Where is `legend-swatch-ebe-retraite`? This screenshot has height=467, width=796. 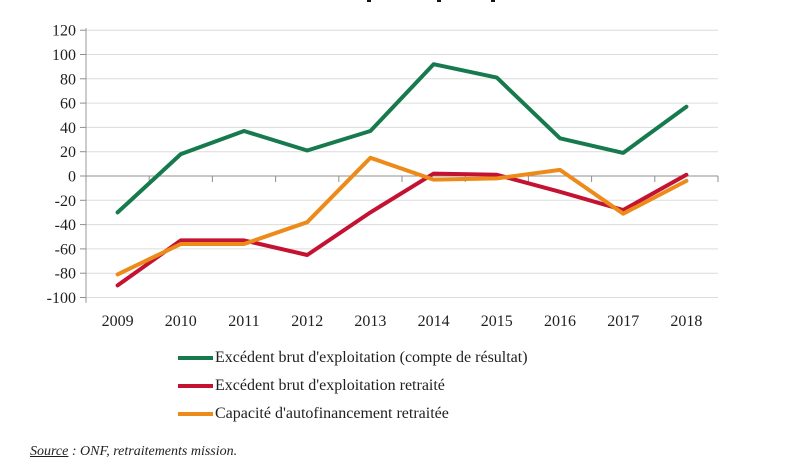 legend-swatch-ebe-retraite is located at coordinates (195, 386).